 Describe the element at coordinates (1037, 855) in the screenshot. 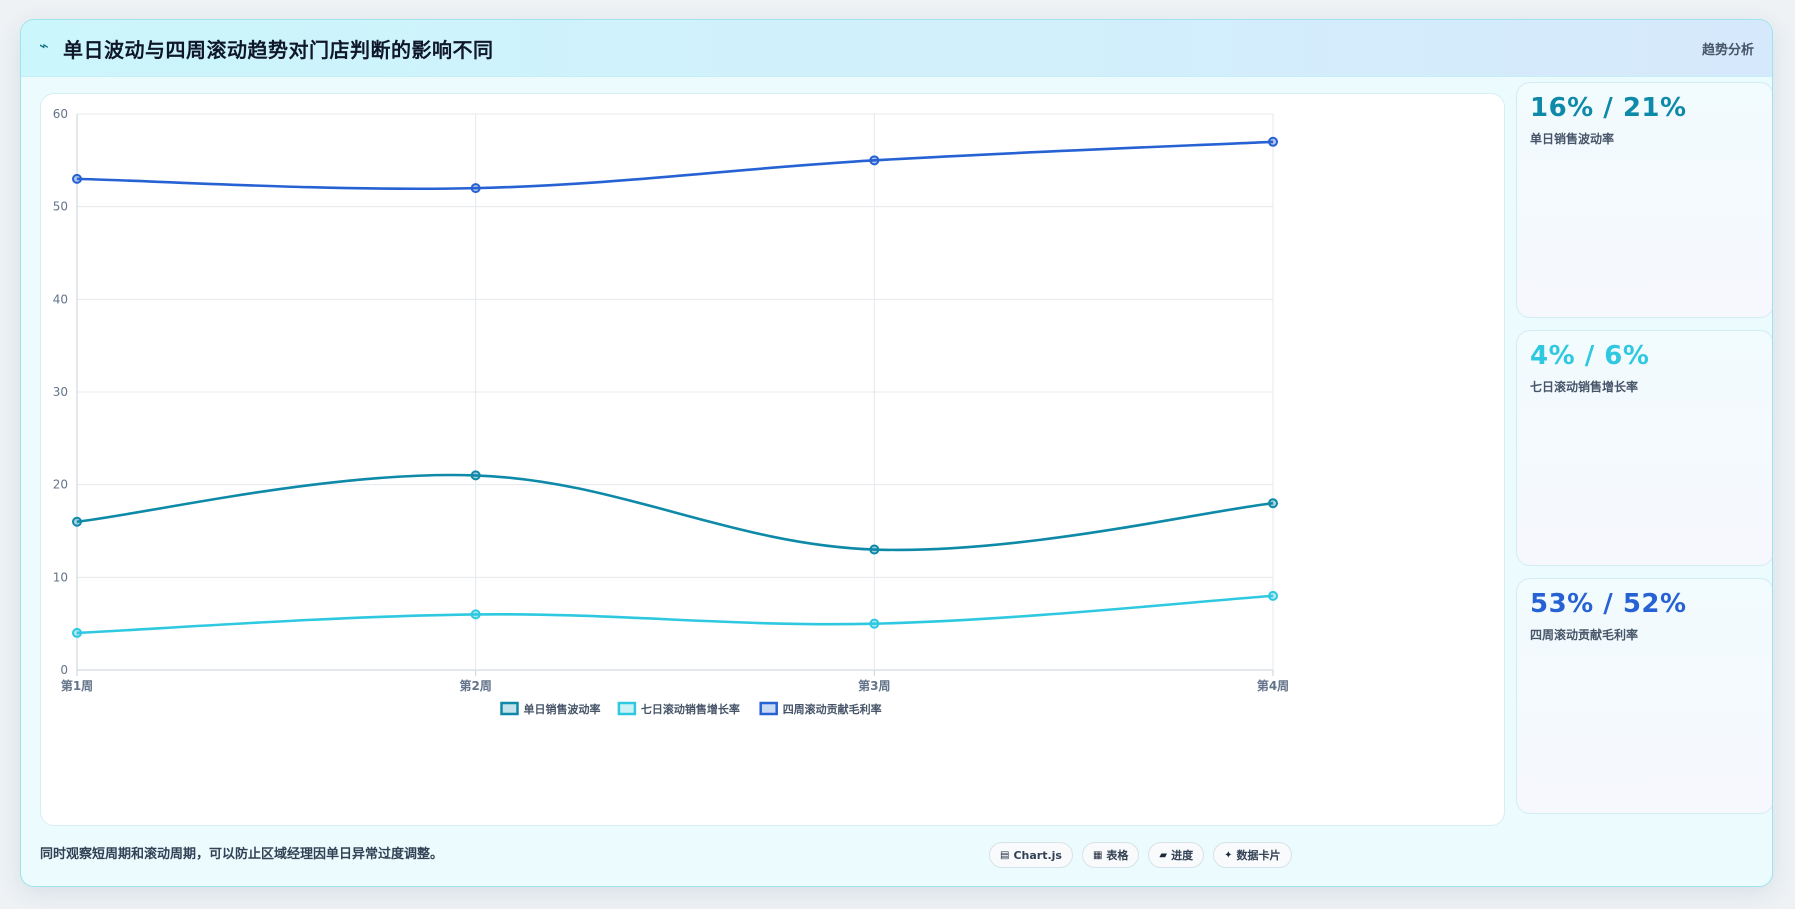

I see `chip-label: Chart.js` at that location.